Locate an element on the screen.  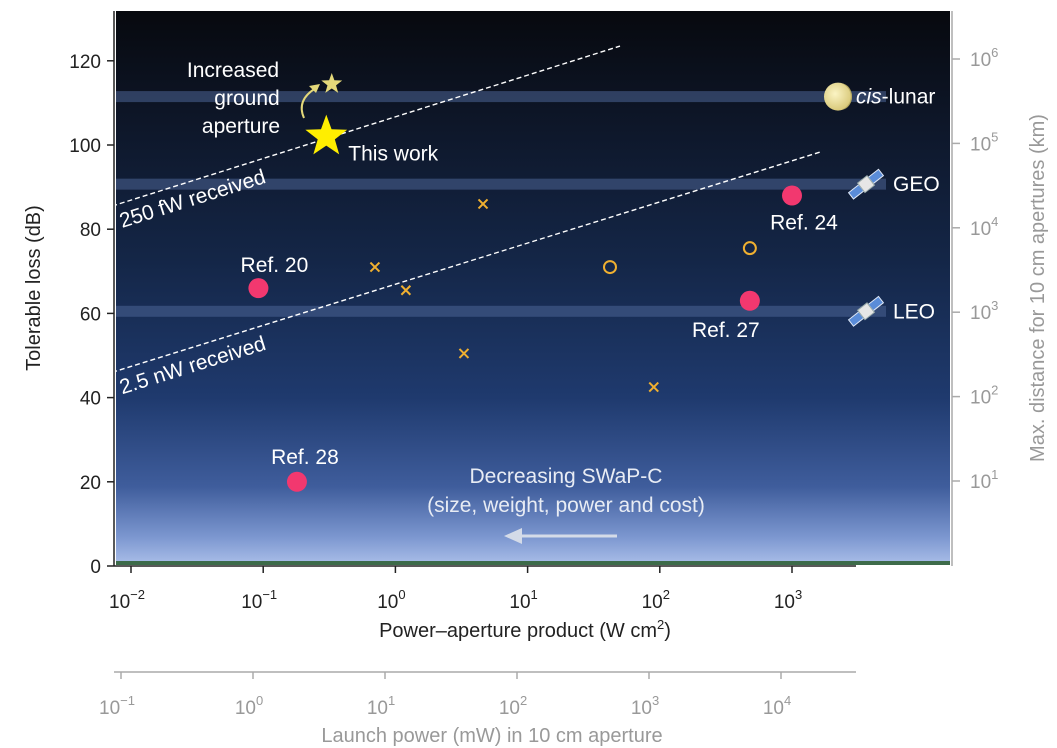
x-tick-label-exp: −2 is located at coordinates (137, 594).